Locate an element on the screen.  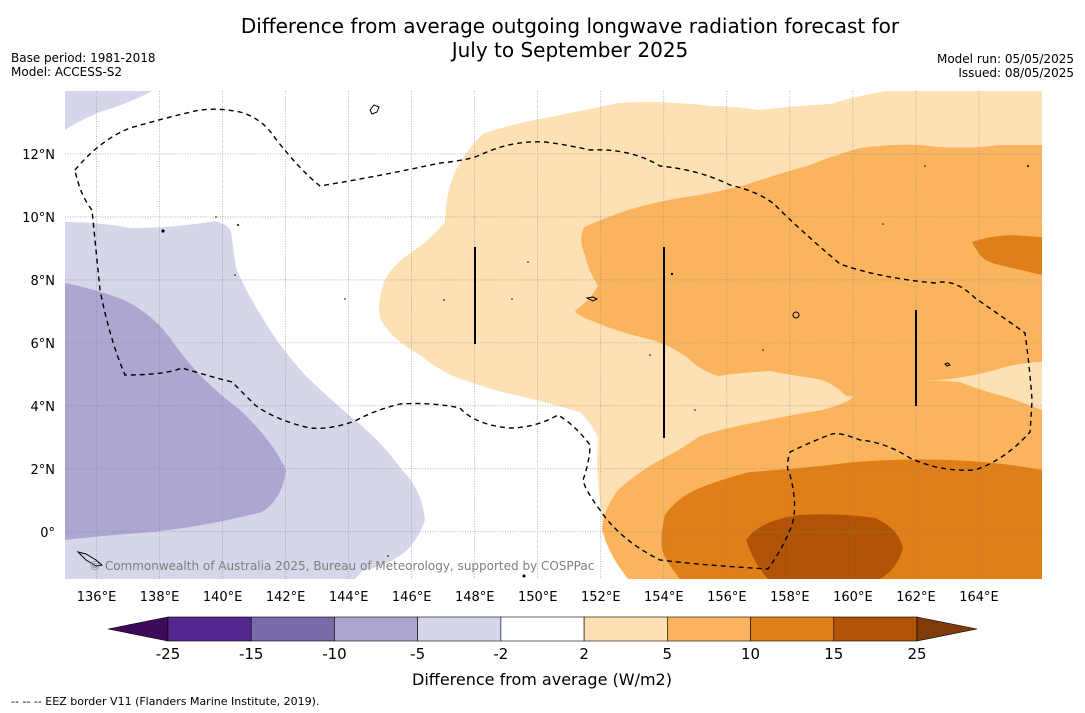
colorbar-tick-label: -15 is located at coordinates (251, 654).